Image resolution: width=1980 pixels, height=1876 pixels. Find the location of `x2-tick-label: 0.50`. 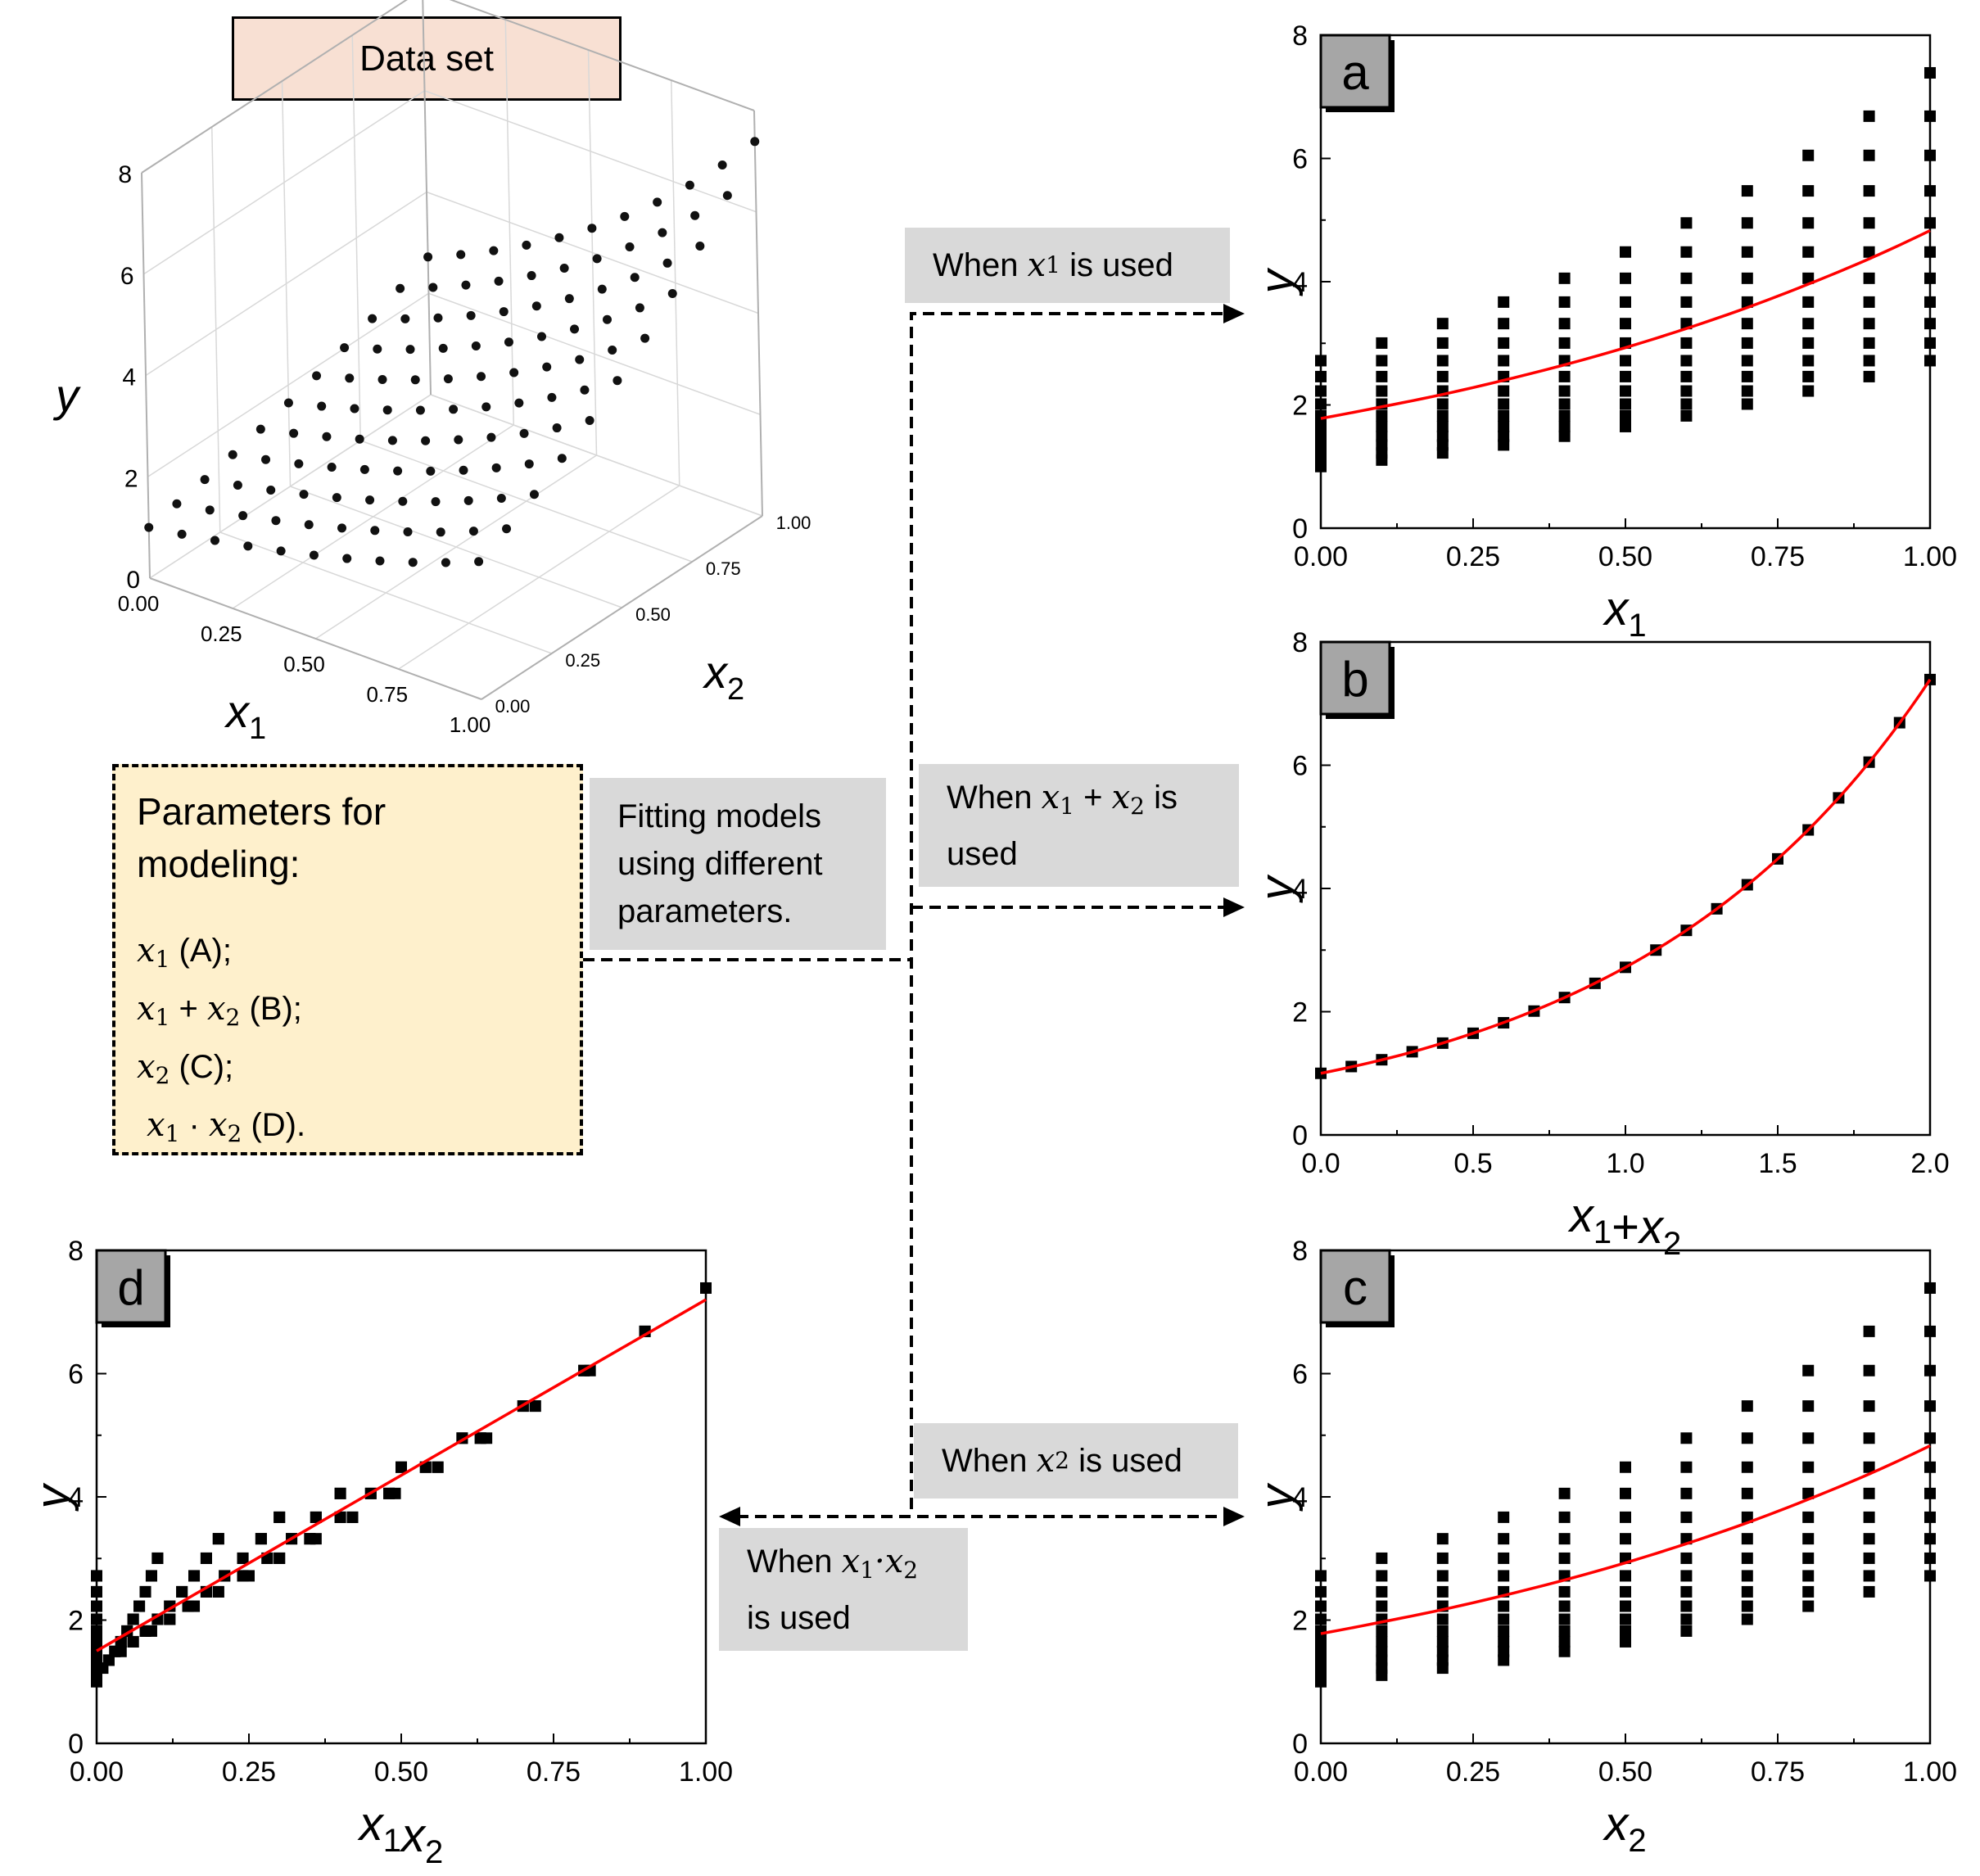

x2-tick-label: 0.50 is located at coordinates (653, 614).